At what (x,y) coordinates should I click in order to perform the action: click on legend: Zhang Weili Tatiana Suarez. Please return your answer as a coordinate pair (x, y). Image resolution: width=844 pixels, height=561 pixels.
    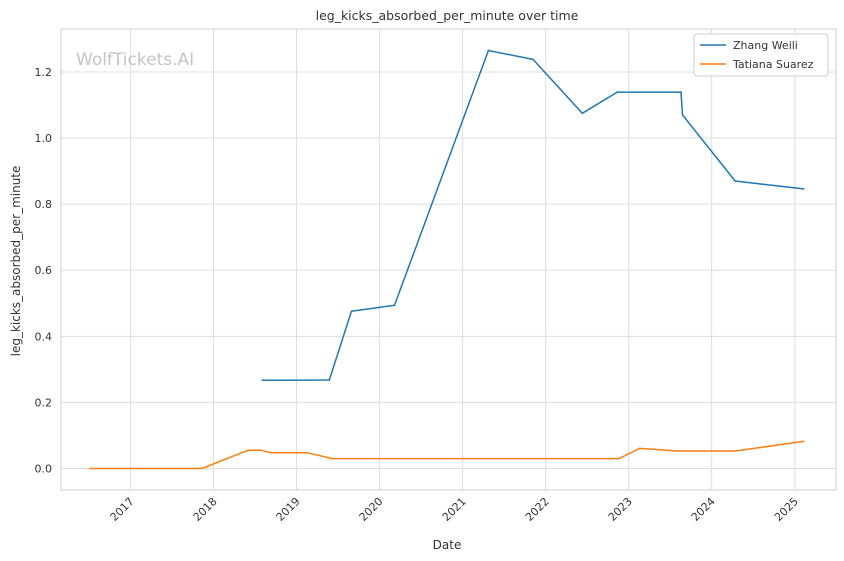
    Looking at the image, I should click on (761, 55).